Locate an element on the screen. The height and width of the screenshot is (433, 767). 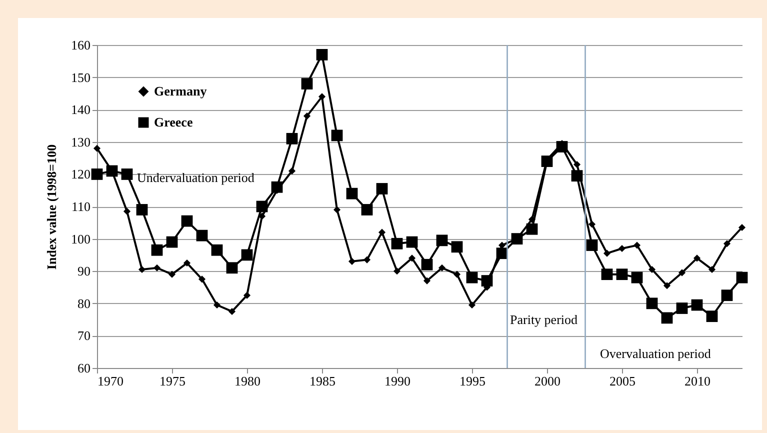
annotation: Parity period is located at coordinates (544, 319).